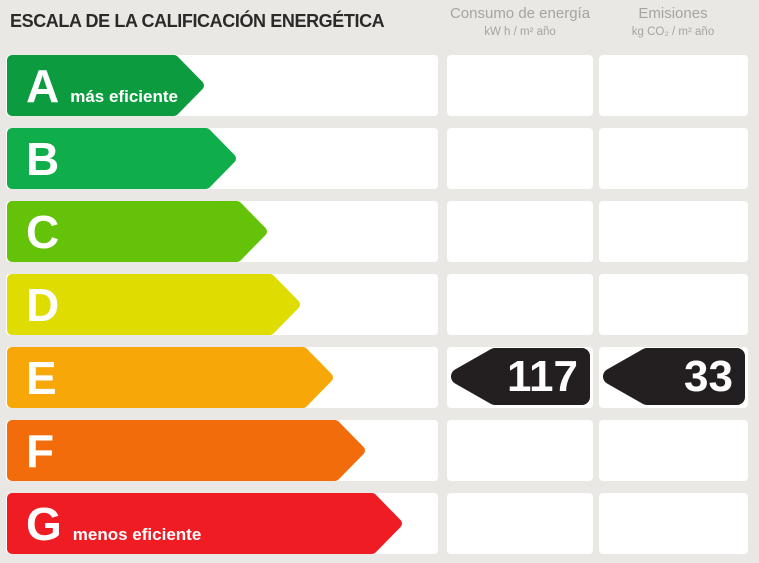 The height and width of the screenshot is (563, 759). I want to click on emissions-value: 33, so click(708, 376).